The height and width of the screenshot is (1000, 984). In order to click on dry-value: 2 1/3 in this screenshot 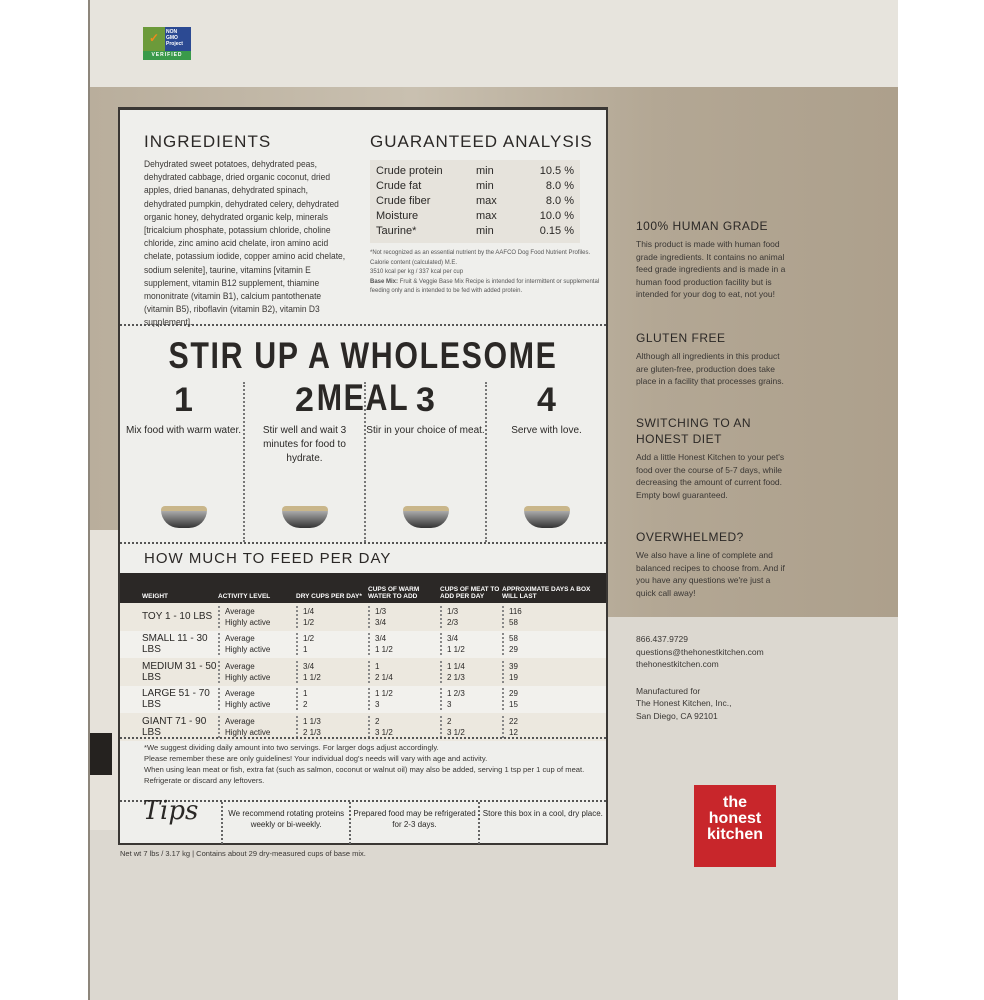, I will do `click(312, 732)`.